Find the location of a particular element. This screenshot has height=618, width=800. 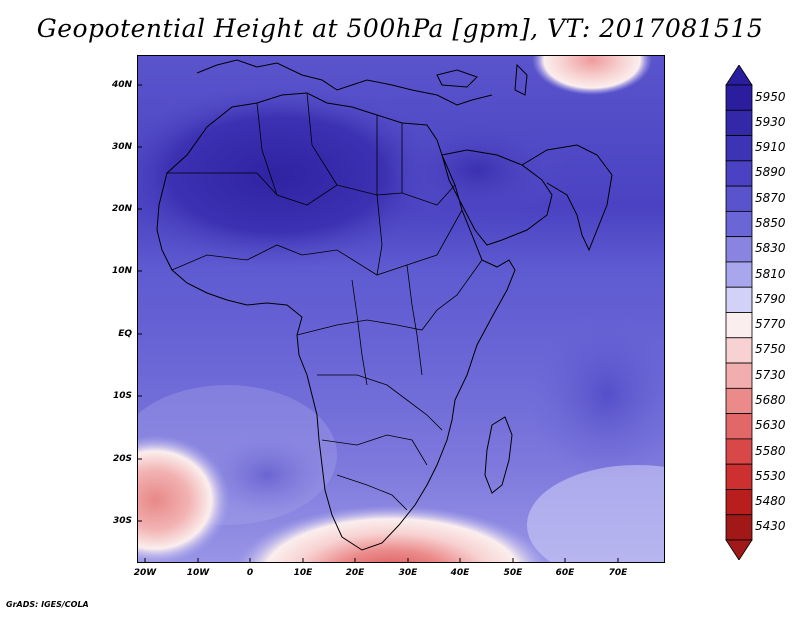

southwest-low is located at coordinates (183, 499).